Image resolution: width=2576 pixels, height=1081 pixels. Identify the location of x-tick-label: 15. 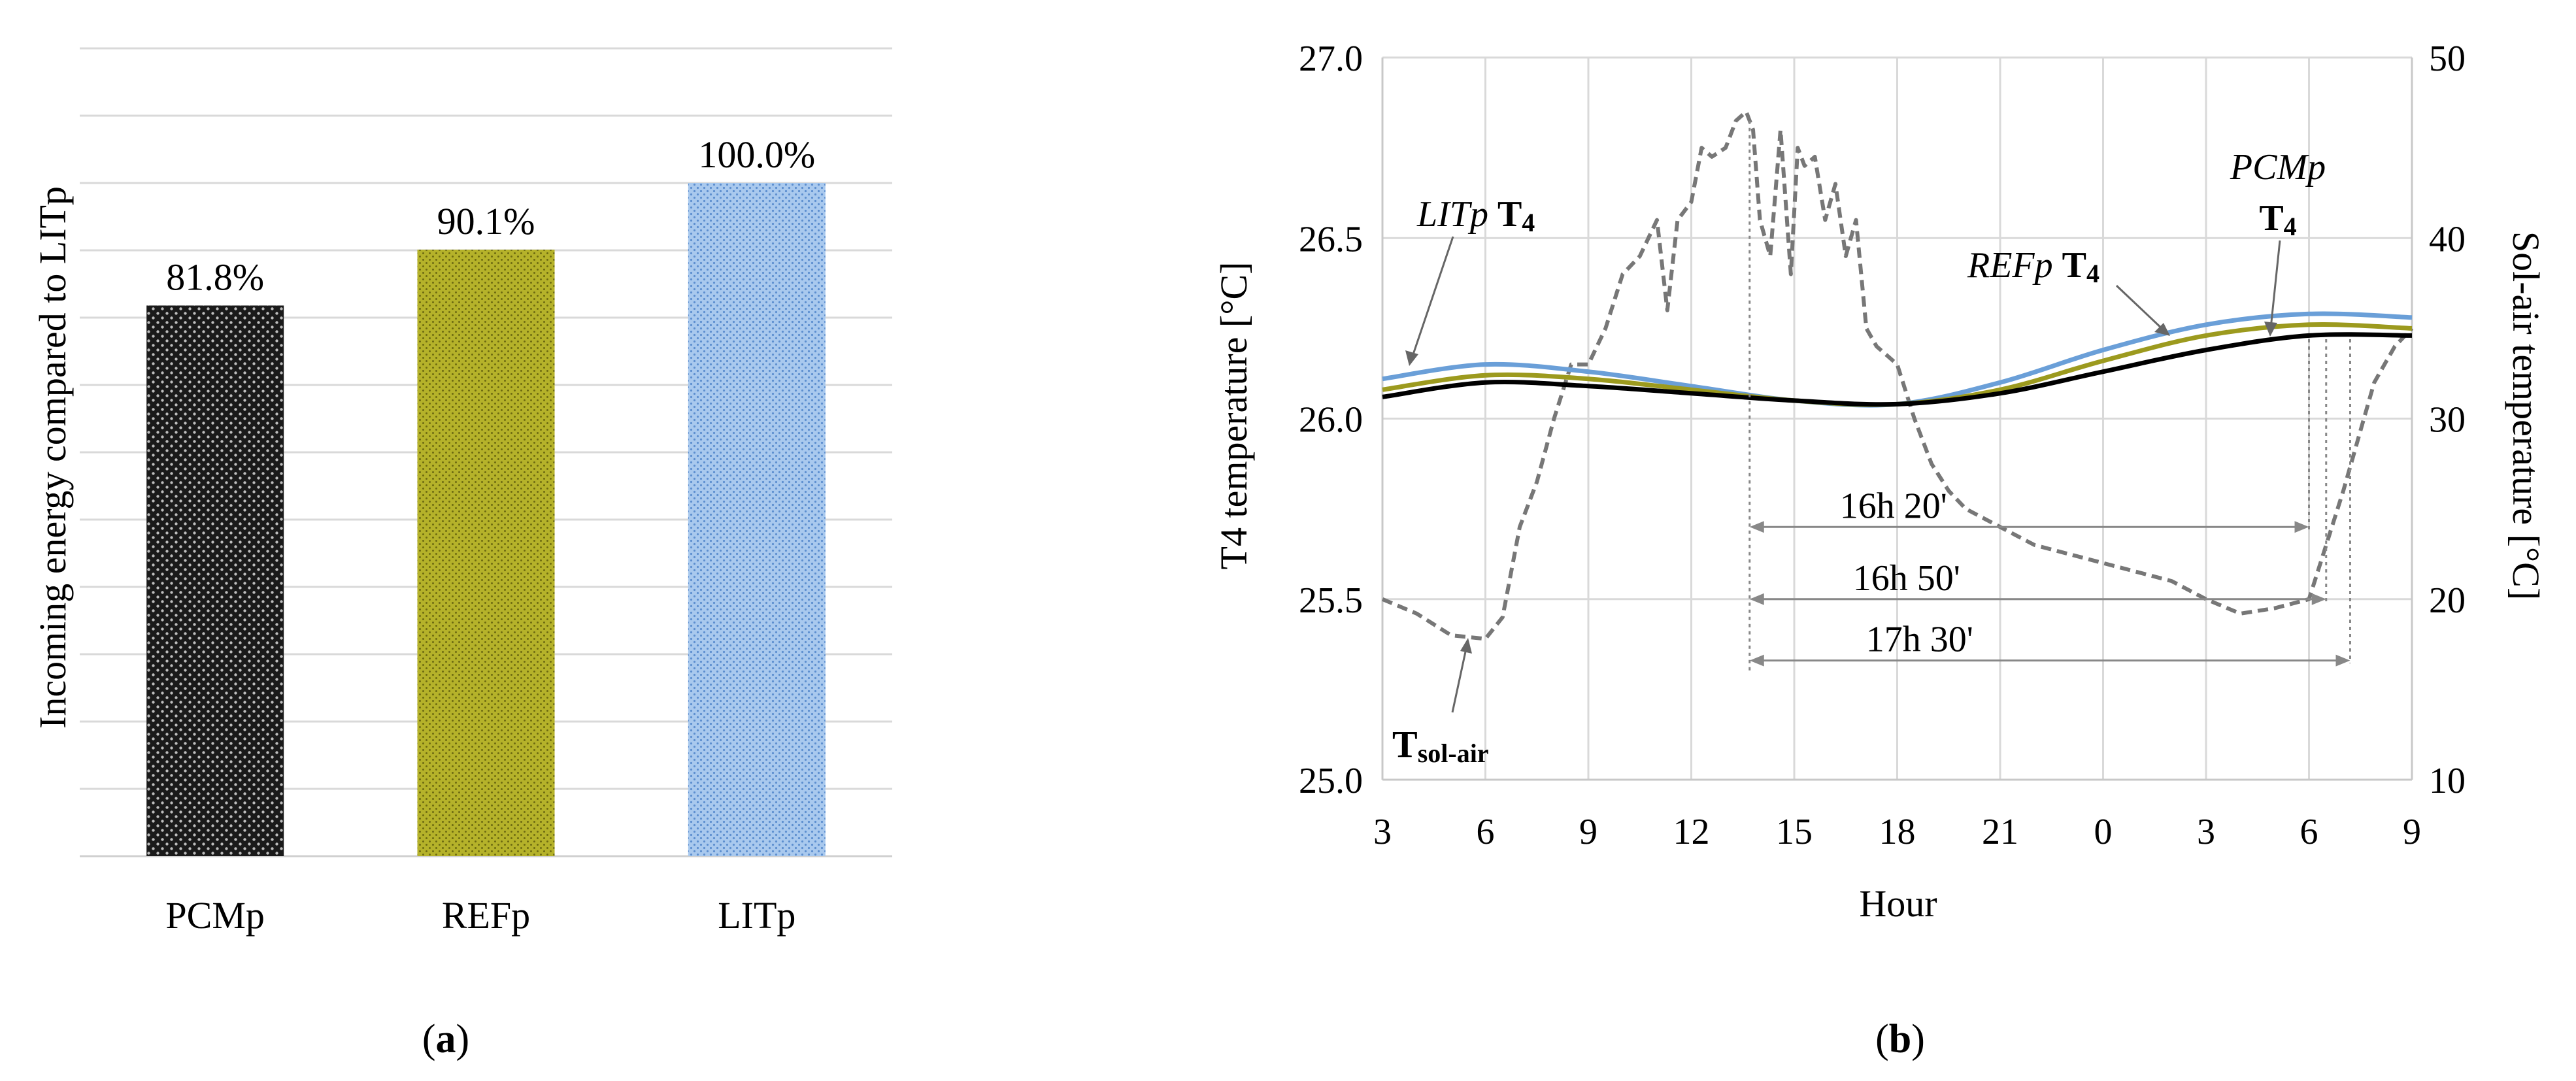
(1795, 832).